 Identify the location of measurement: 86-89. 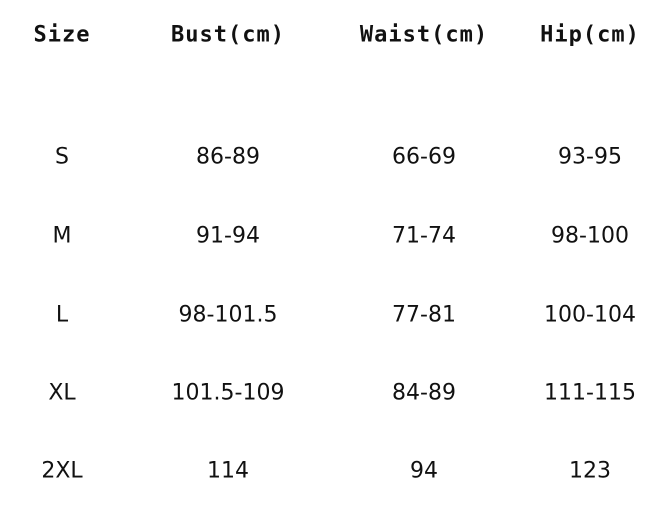
(228, 157).